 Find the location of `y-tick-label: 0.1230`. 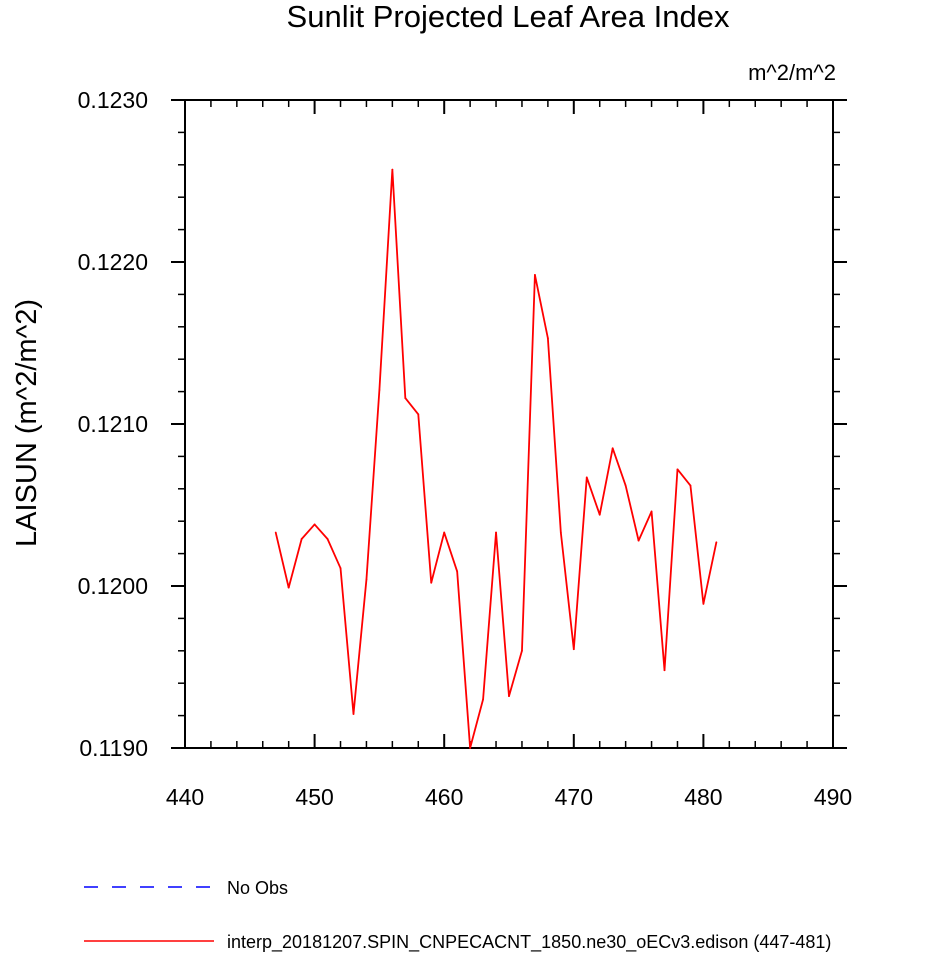

y-tick-label: 0.1230 is located at coordinates (113, 100).